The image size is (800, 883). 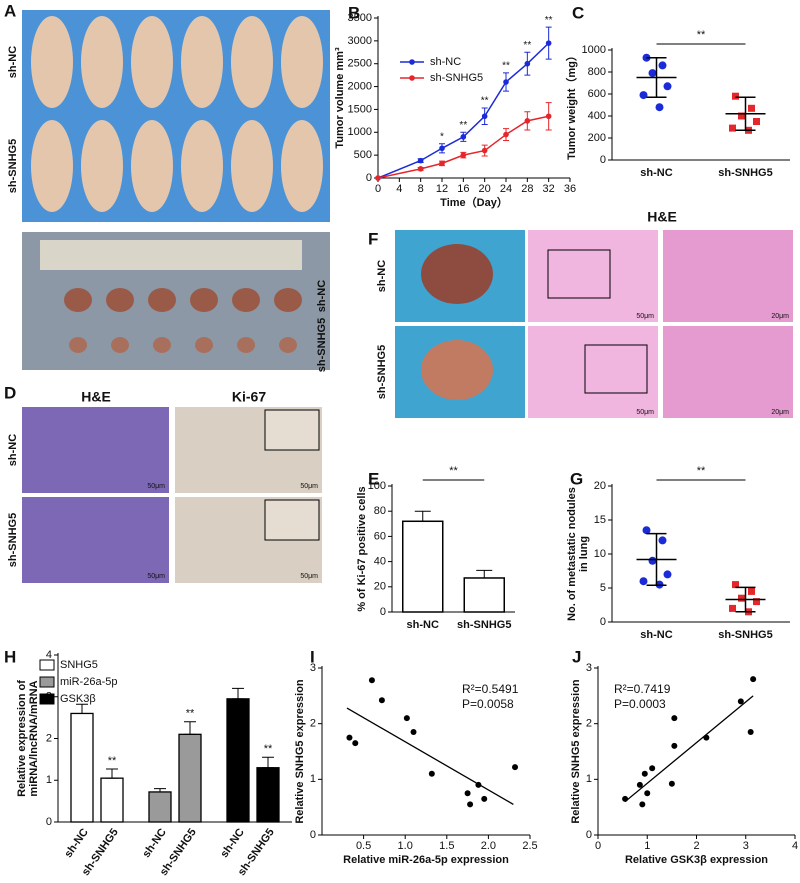 I want to click on annotation: P=0.0058, so click(x=488, y=704).